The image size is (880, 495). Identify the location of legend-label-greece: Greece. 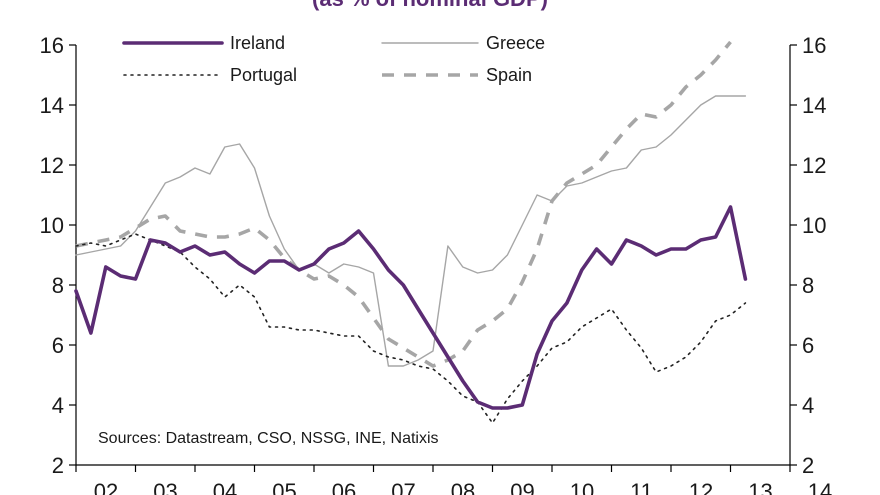
(515, 43).